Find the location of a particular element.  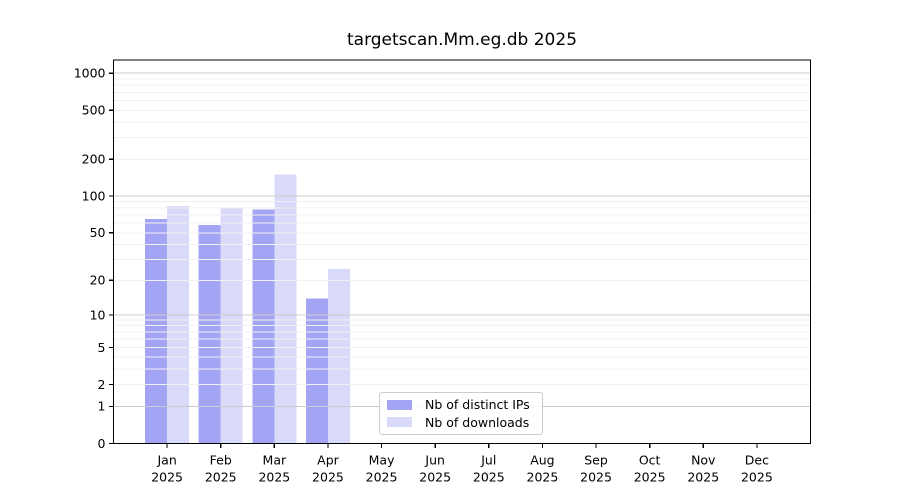

x-tick-month-label: Aug is located at coordinates (542, 460).